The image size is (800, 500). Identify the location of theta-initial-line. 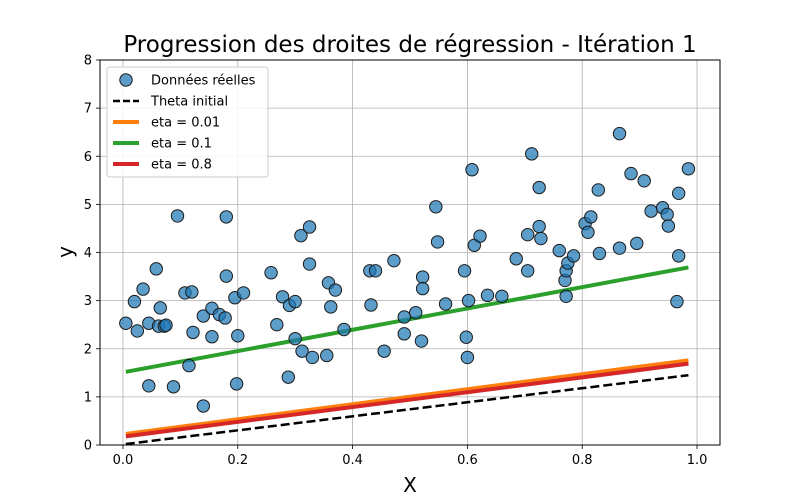
(407, 409).